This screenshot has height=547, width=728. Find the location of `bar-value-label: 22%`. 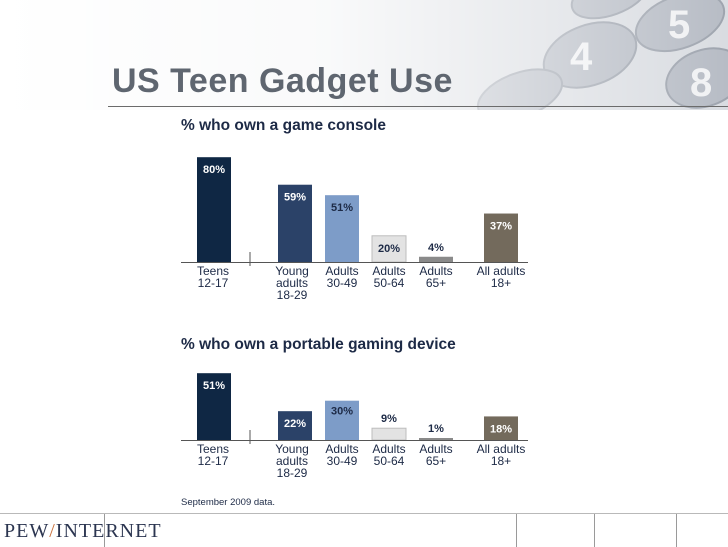

bar-value-label: 22% is located at coordinates (295, 424).